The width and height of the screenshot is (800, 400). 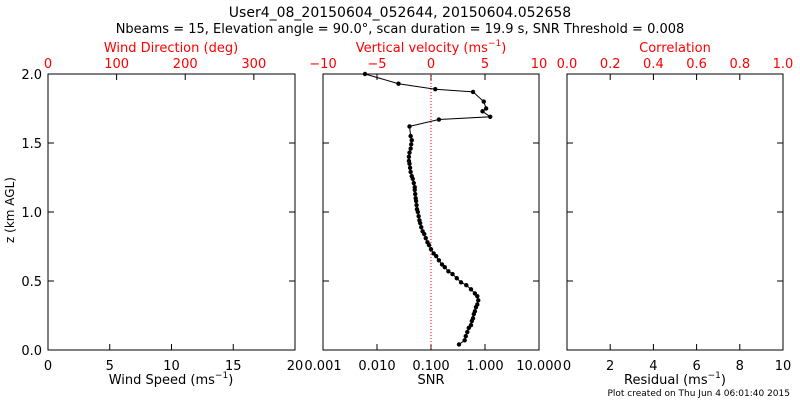 What do you see at coordinates (171, 366) in the screenshot?
I see `wind-speed-tick-label: 10` at bounding box center [171, 366].